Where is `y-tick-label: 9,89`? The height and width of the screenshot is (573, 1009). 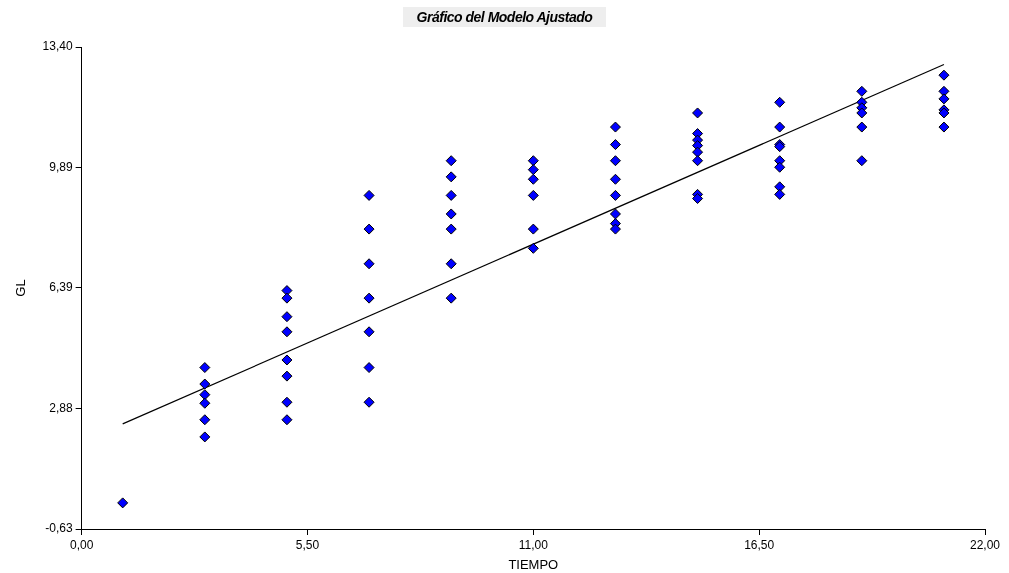
y-tick-label: 9,89 is located at coordinates (61, 166).